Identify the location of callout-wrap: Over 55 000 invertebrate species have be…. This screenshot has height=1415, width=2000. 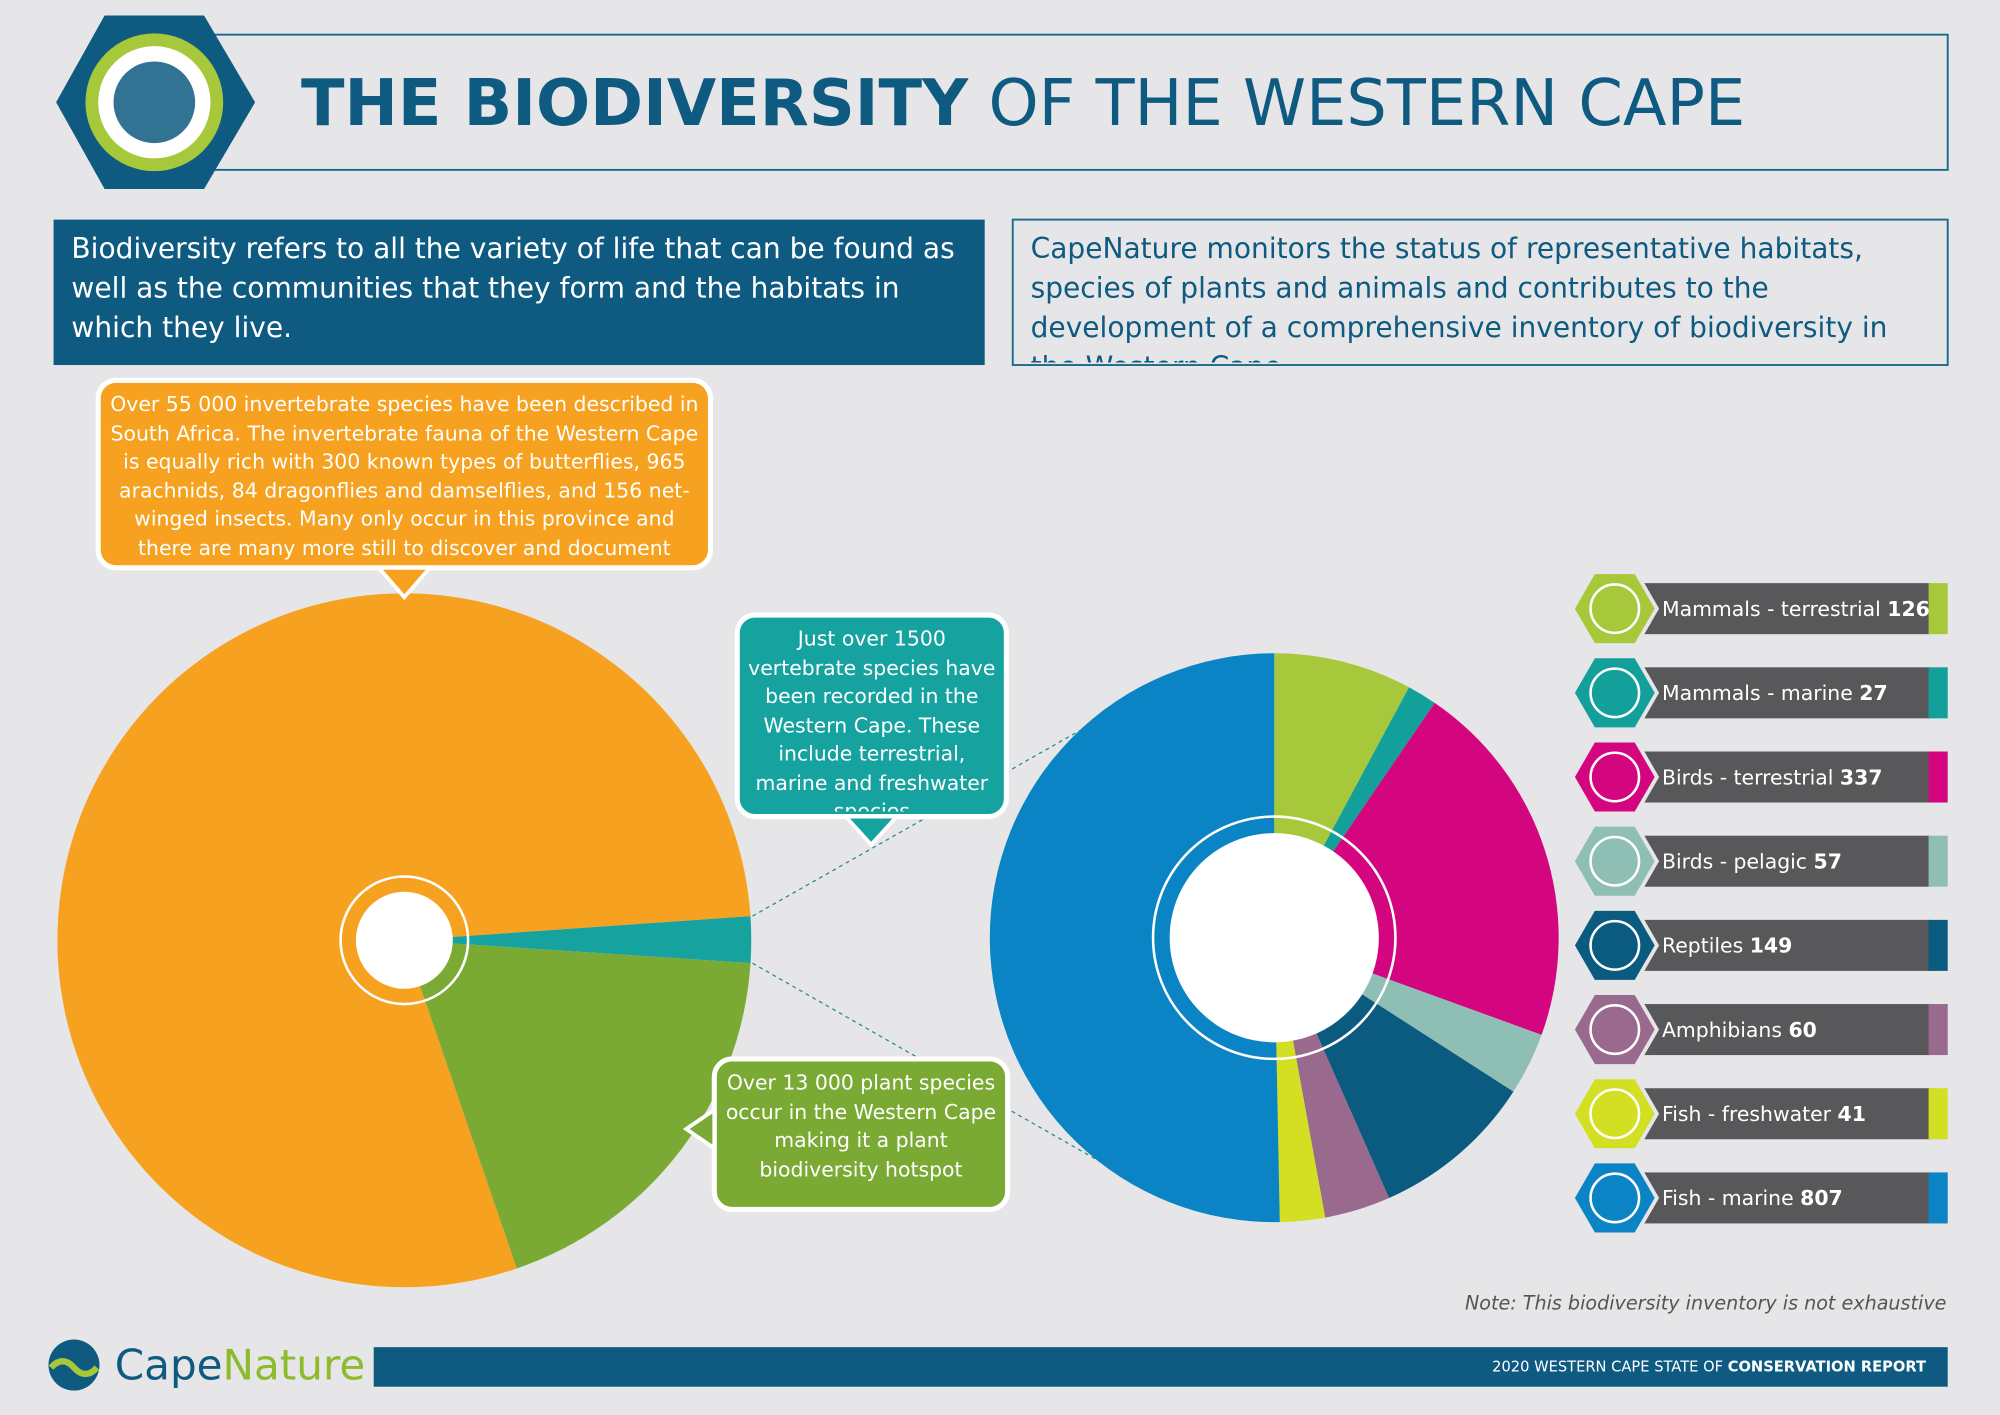
(404, 475).